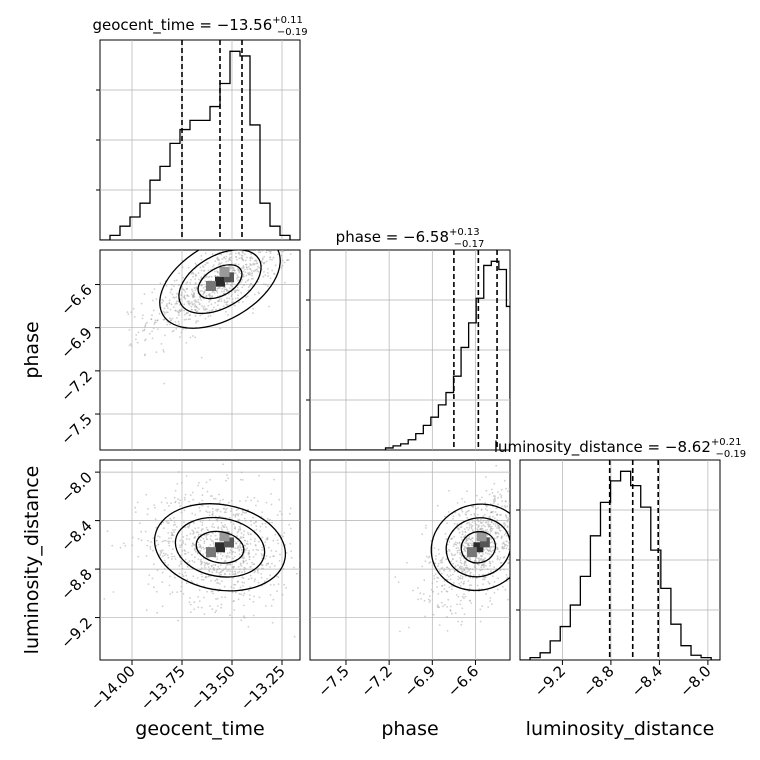 Image resolution: width=760 pixels, height=760 pixels. I want to click on xtick-label-luminosity_distance-2: −8.4, so click(647, 681).